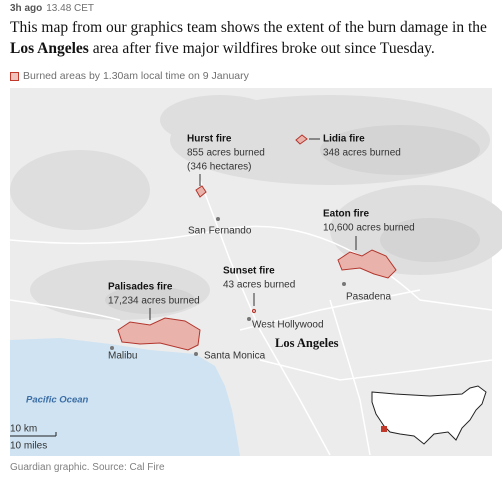  I want to click on scale-km: 10 km, so click(23, 429).